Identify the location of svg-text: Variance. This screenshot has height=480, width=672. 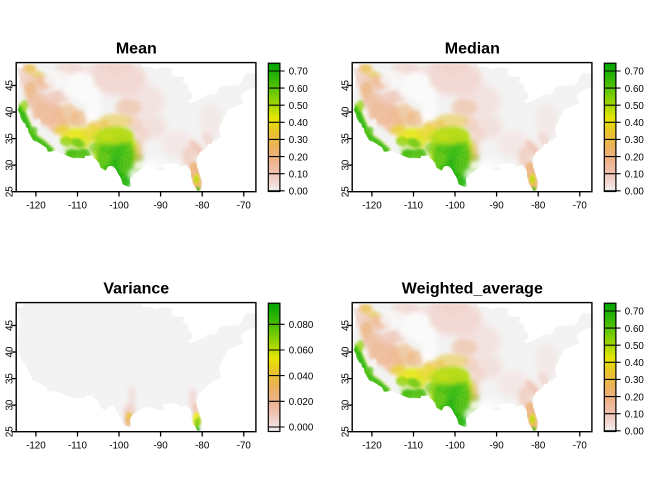
(136, 289).